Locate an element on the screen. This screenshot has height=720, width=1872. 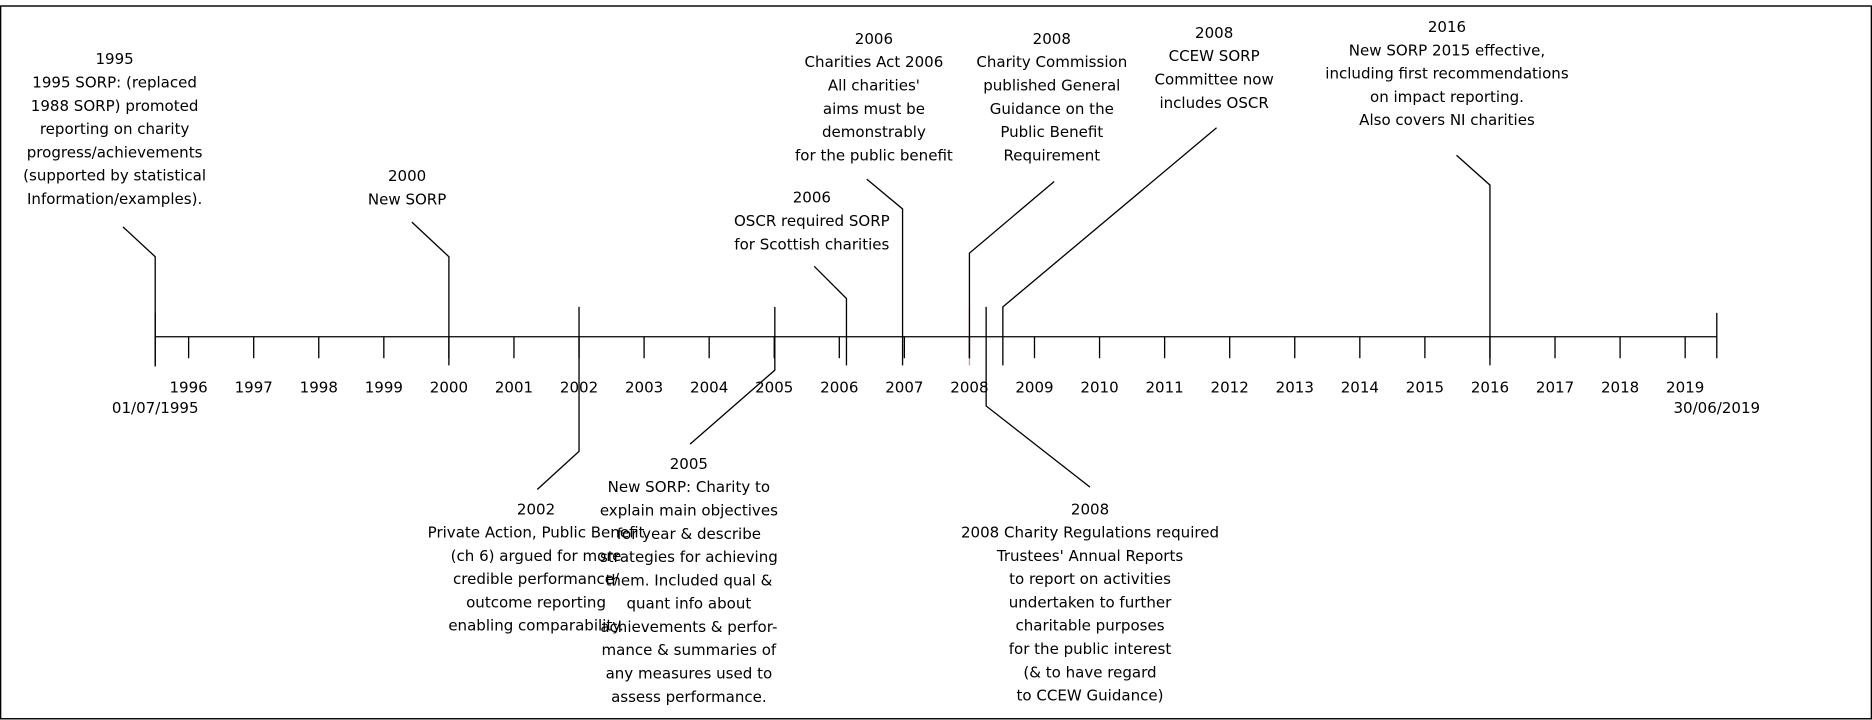
event-text: mance & summaries of is located at coordinates (689, 650).